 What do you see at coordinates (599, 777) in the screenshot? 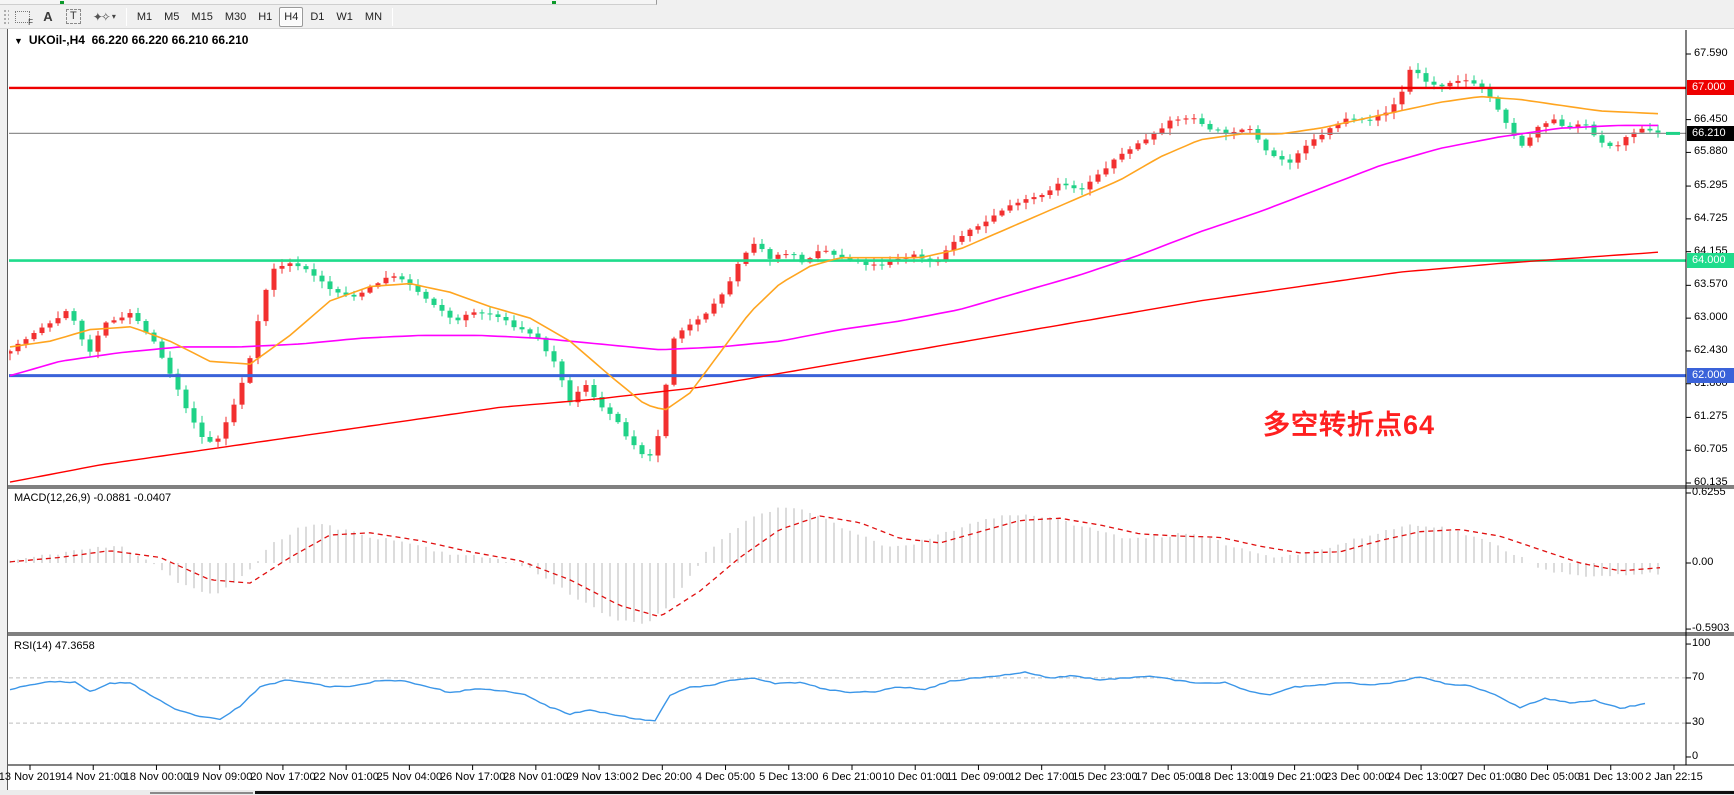
I see `time-label: 29 Nov 13:00` at bounding box center [599, 777].